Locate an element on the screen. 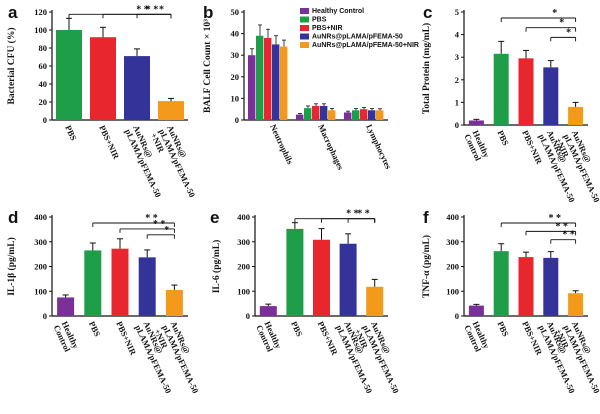 Image resolution: width=600 pixels, height=414 pixels. legend-label: PBS+NIR is located at coordinates (327, 28).